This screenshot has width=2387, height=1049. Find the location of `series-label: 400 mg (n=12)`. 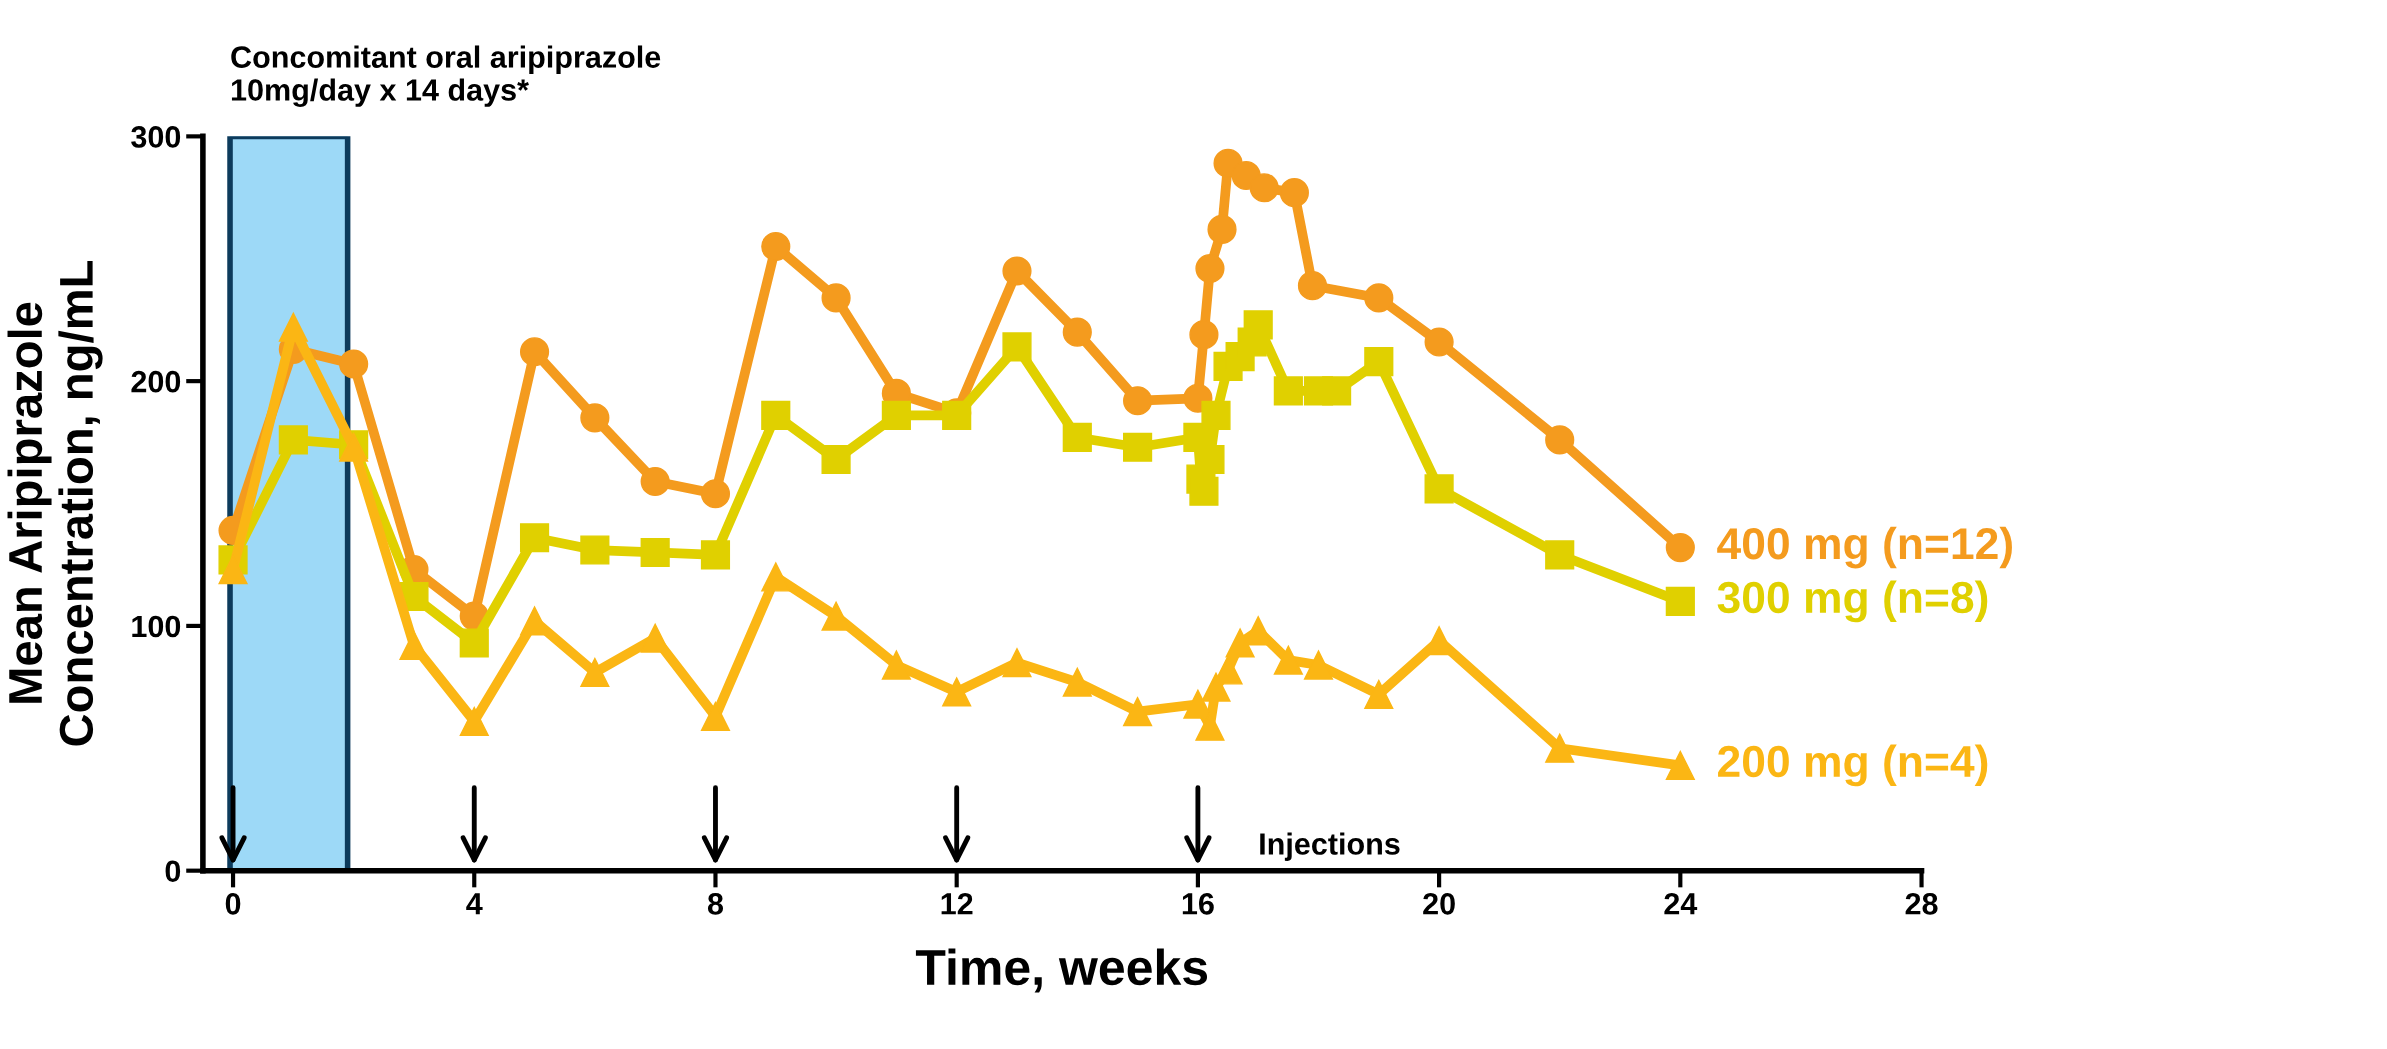

series-label: 400 mg (n=12) is located at coordinates (1864, 547).